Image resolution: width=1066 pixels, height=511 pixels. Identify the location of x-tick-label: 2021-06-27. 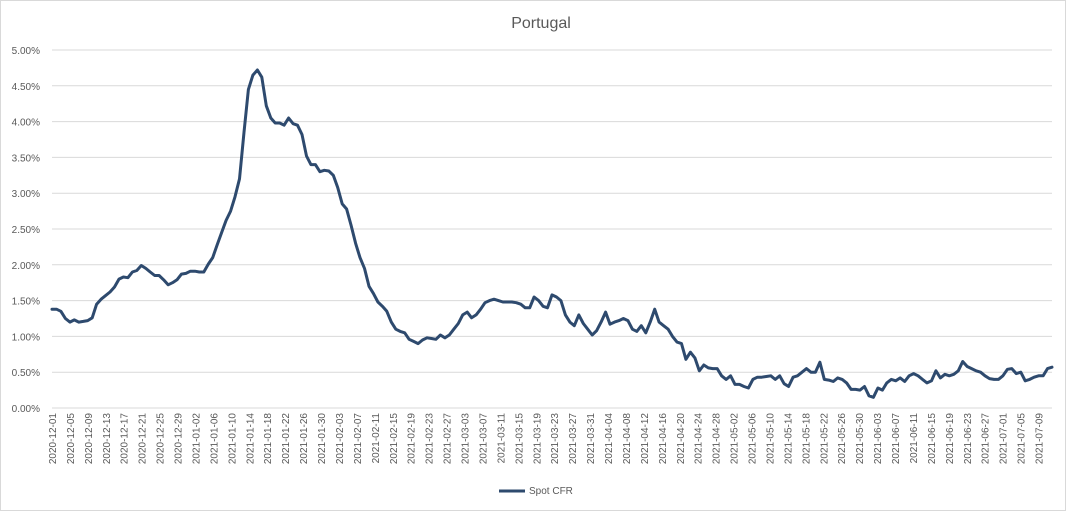
(986, 439).